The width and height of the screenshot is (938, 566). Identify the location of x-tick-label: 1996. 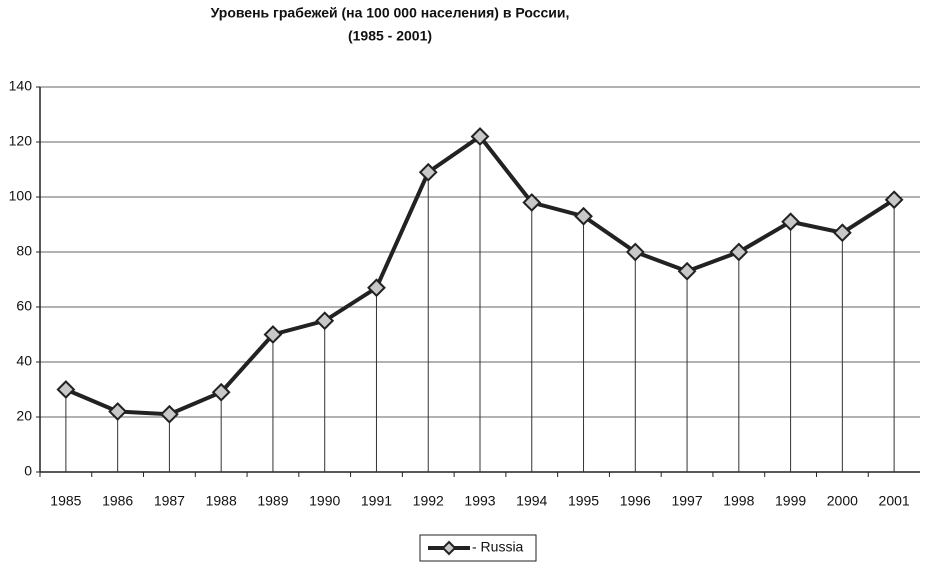
(635, 501).